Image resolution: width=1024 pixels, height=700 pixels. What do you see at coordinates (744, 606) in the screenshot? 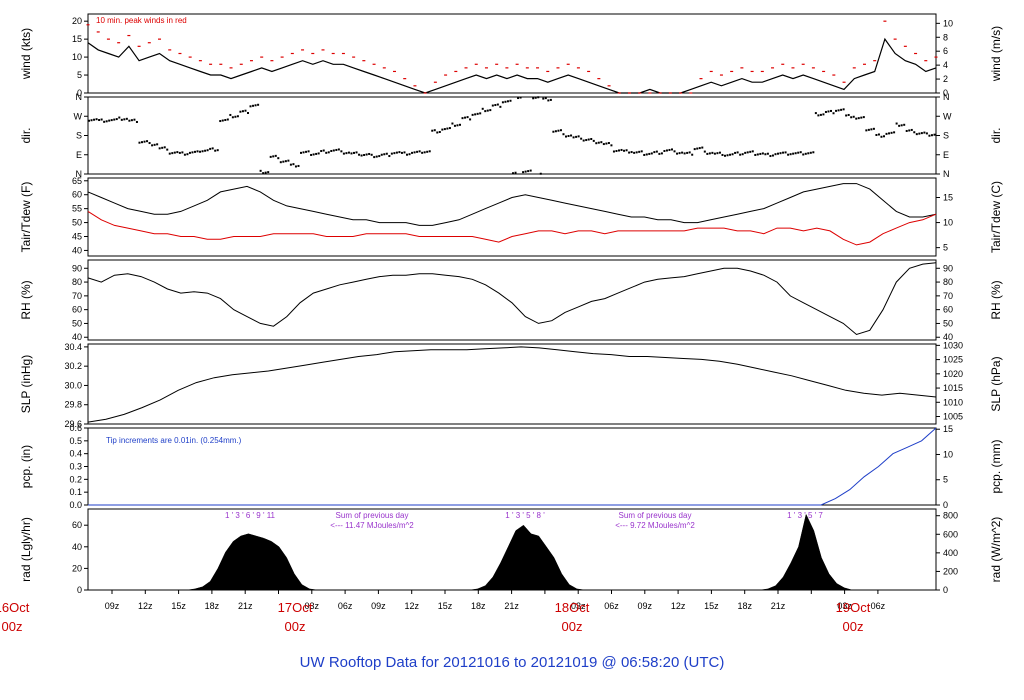
I see `x-tick-label: 18z` at bounding box center [744, 606].